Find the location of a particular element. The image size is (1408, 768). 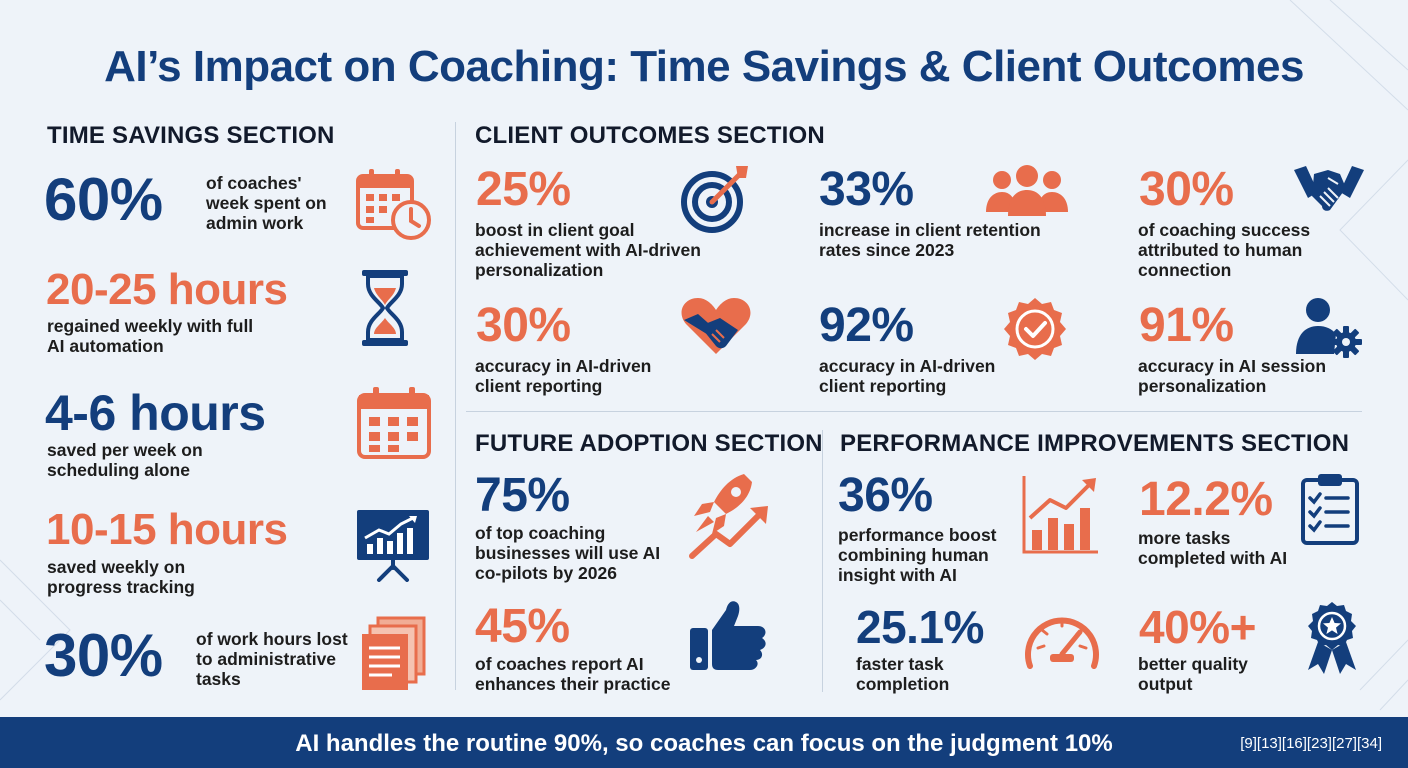

performance-value-3: 25.1% is located at coordinates (920, 627).